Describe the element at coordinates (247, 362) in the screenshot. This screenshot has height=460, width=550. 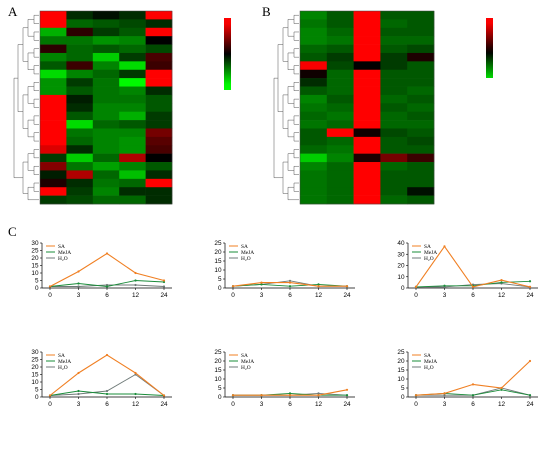
I see `legend-label: MeJA` at that location.